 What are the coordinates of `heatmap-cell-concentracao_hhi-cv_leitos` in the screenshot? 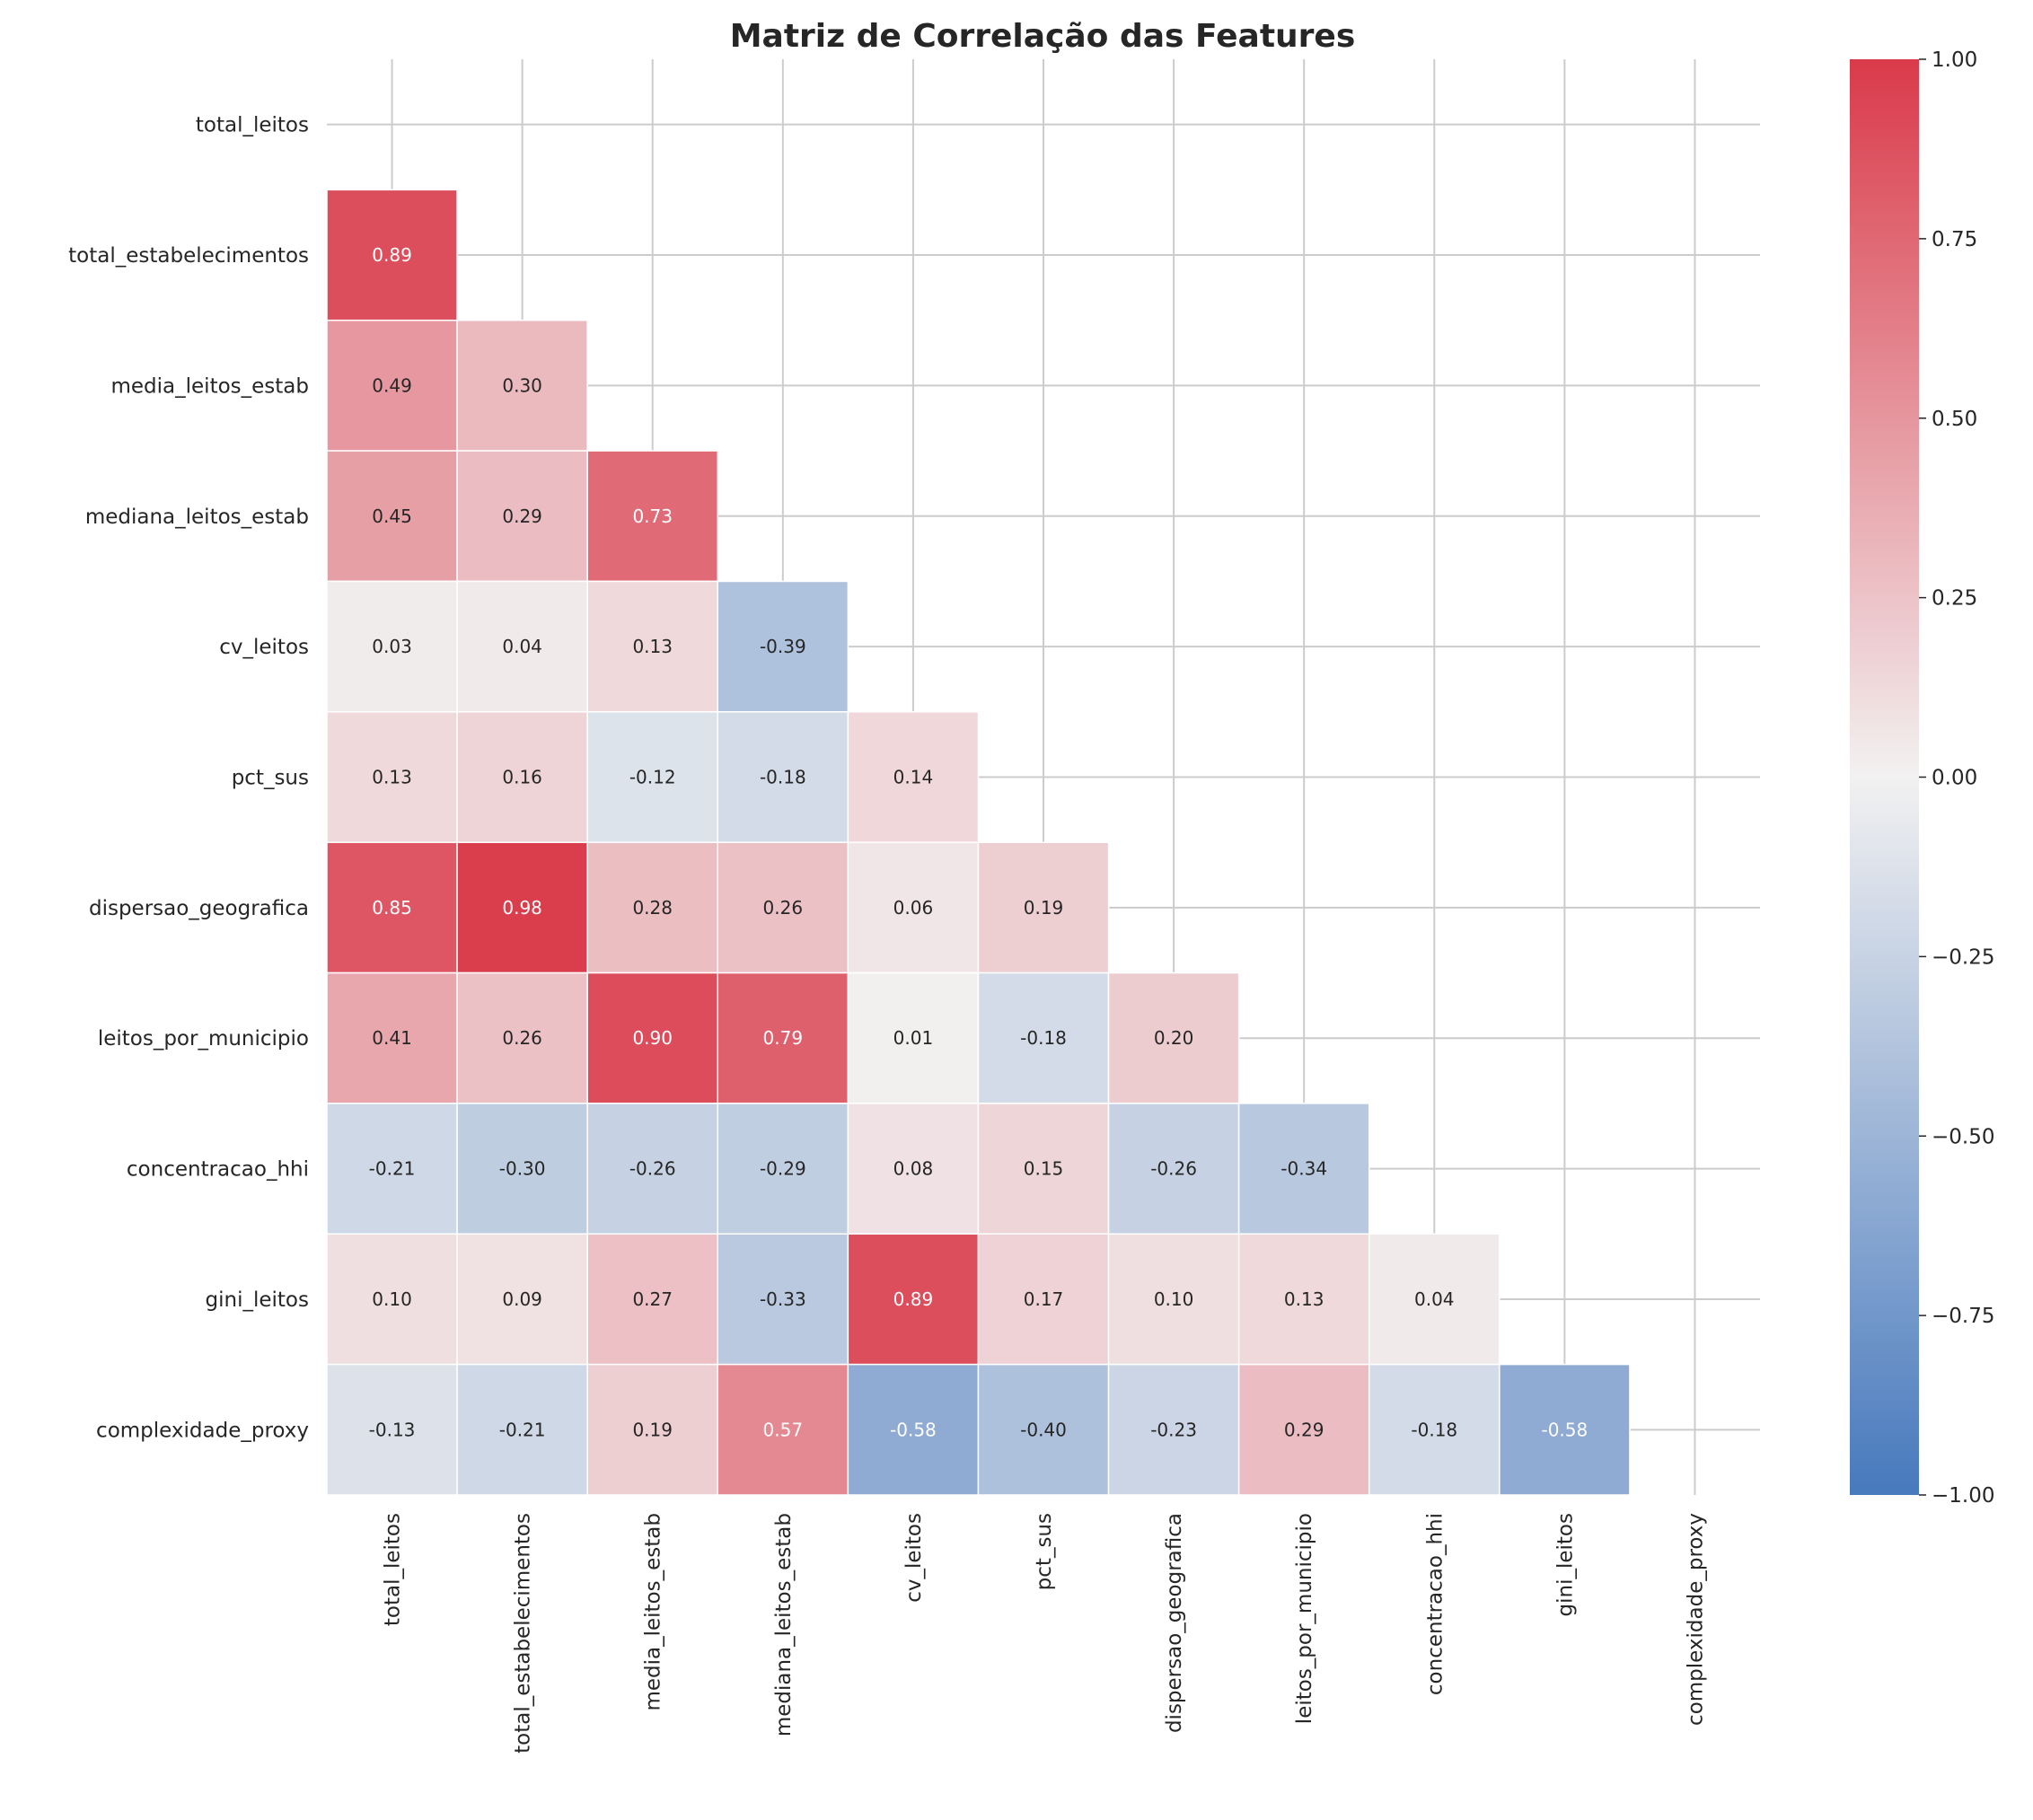 It's located at (913, 1169).